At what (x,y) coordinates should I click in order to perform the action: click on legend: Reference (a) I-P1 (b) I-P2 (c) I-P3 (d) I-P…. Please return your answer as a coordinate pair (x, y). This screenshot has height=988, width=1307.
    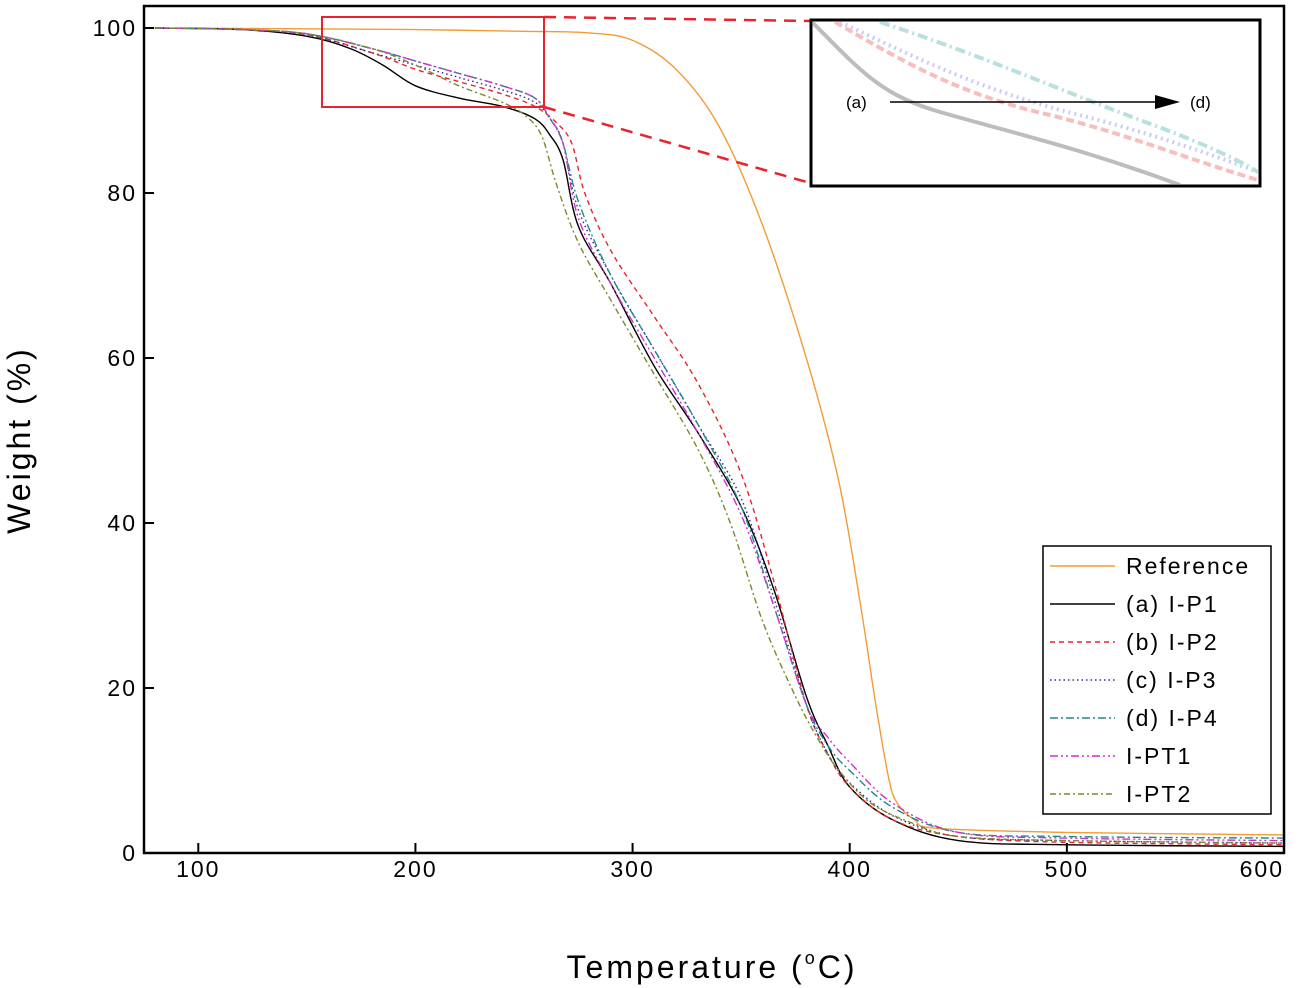
    Looking at the image, I should click on (1157, 680).